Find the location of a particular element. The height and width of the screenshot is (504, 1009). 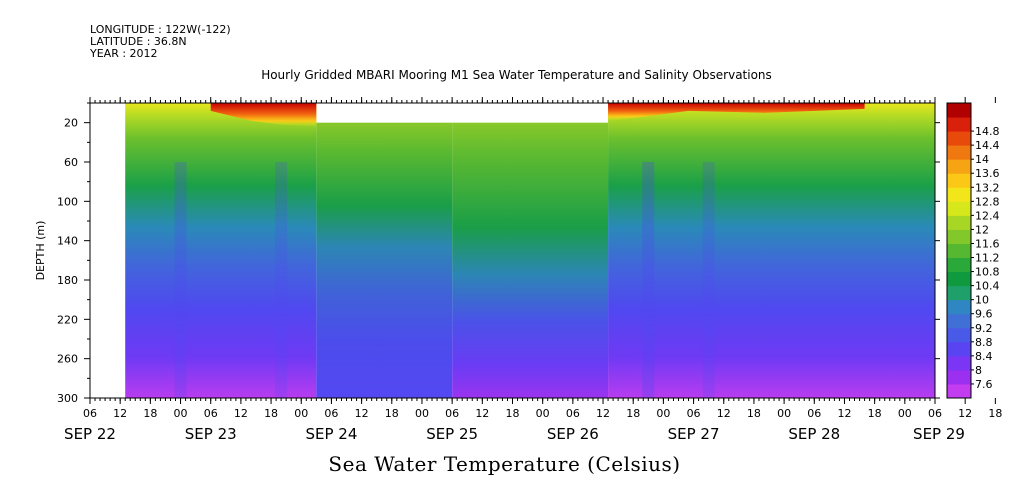

colorbar-level-label: 8.4 is located at coordinates (984, 356).